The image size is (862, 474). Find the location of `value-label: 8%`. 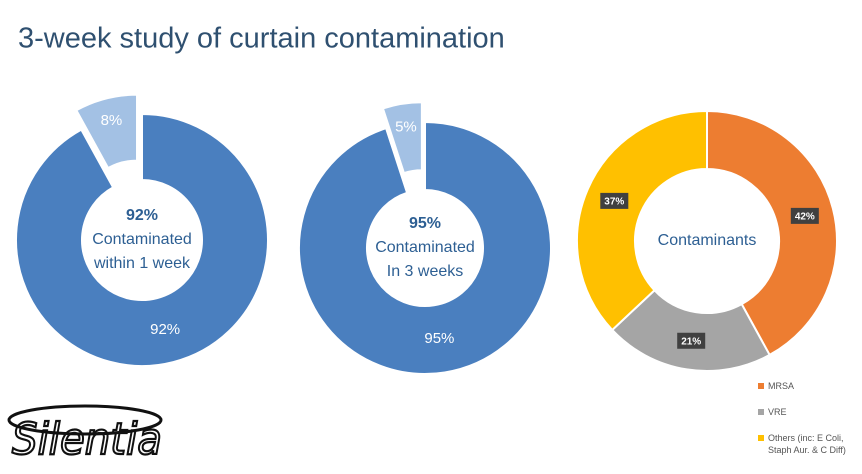

value-label: 8% is located at coordinates (112, 120).